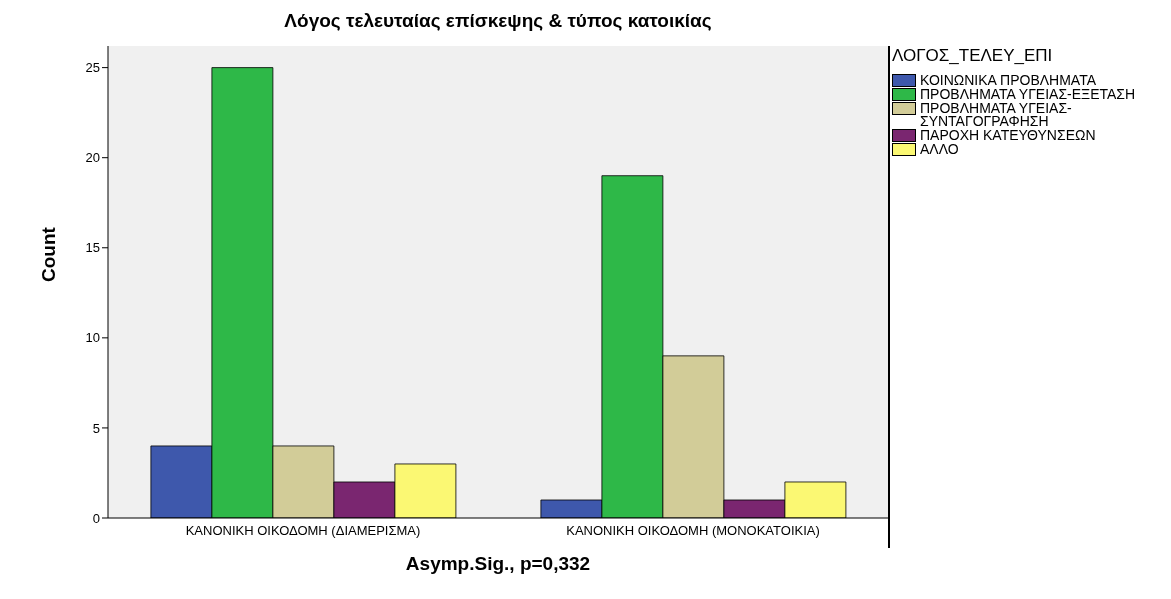 Image resolution: width=1171 pixels, height=599 pixels. Describe the element at coordinates (96, 518) in the screenshot. I see `y-tick-label: 0` at that location.